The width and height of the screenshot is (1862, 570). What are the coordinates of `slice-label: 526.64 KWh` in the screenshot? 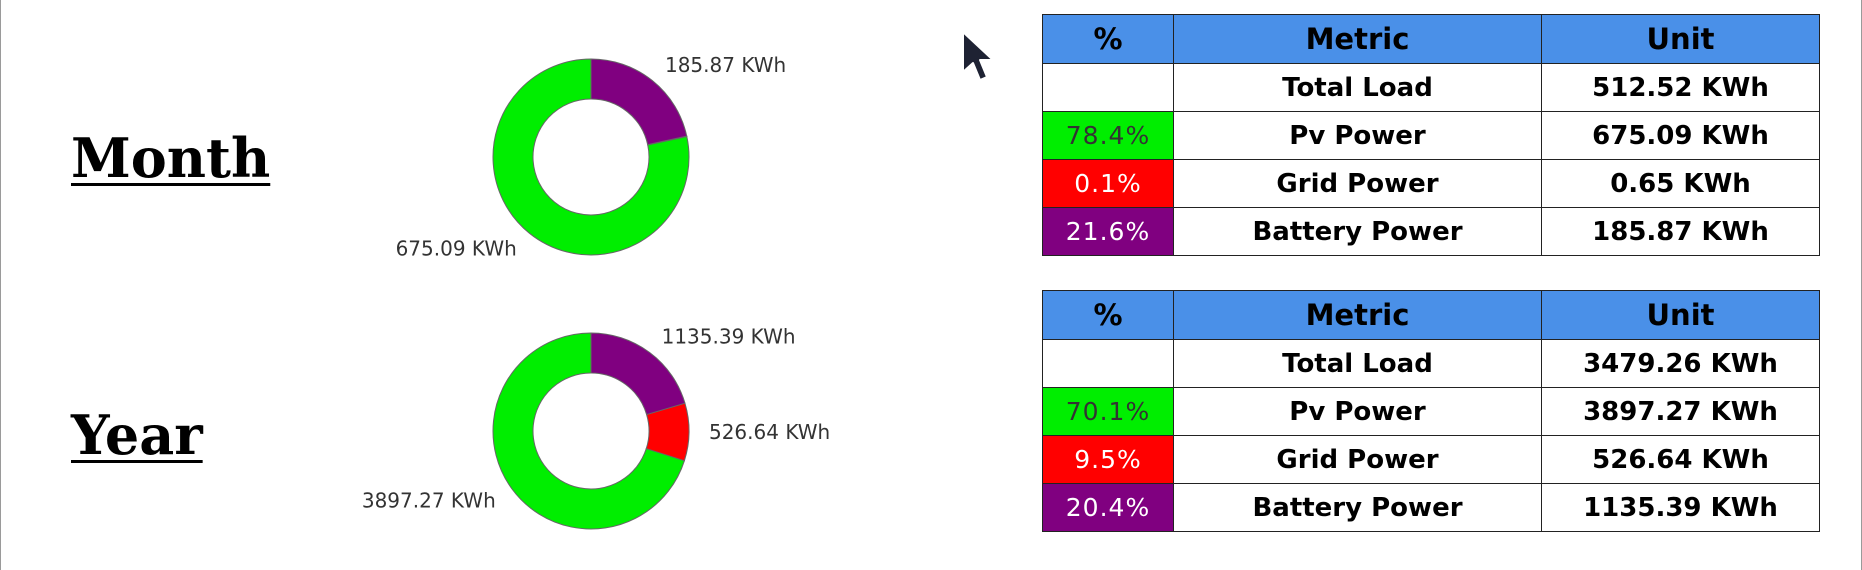 It's located at (769, 432).